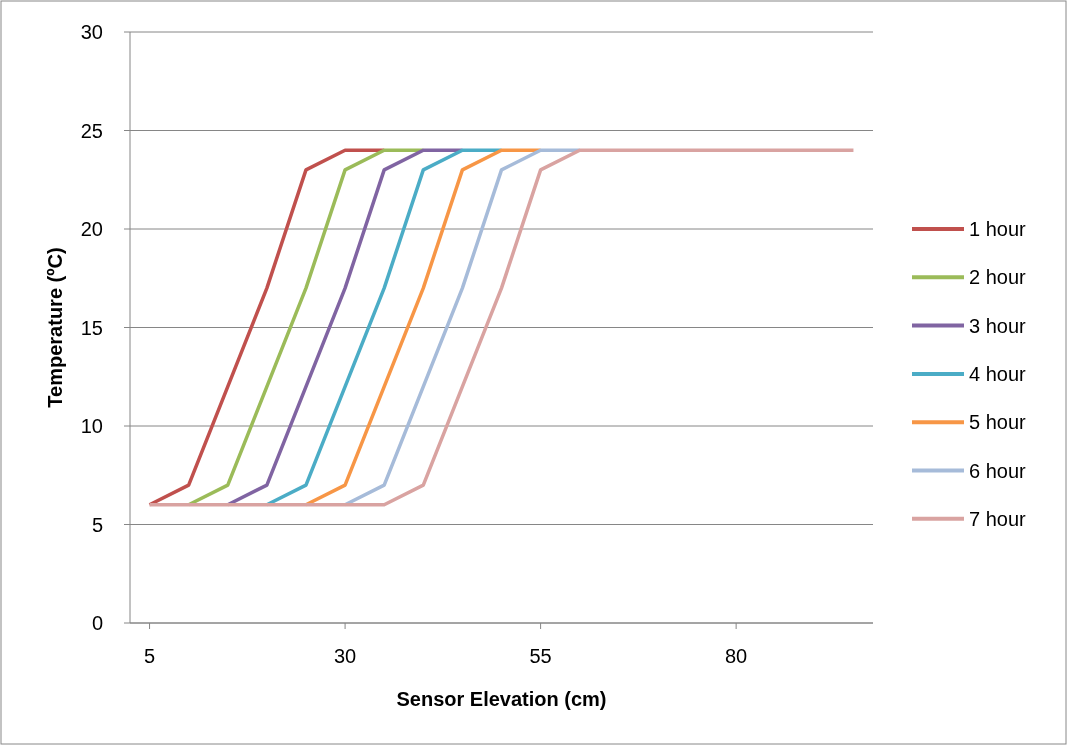 The height and width of the screenshot is (746, 1068). I want to click on y-tick-label: 25, so click(91, 130).